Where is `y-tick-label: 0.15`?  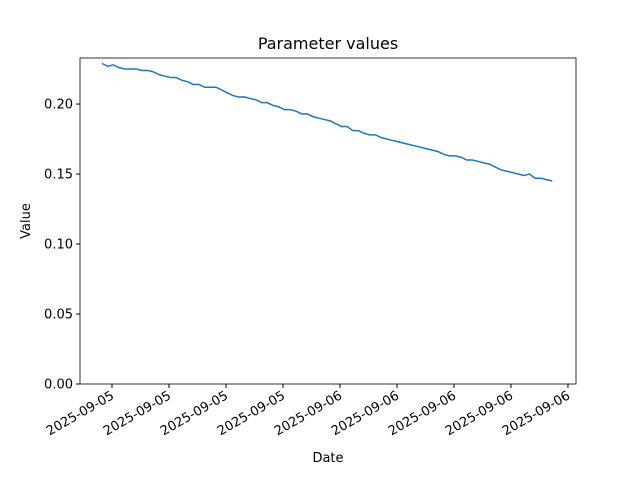 y-tick-label: 0.15 is located at coordinates (58, 175).